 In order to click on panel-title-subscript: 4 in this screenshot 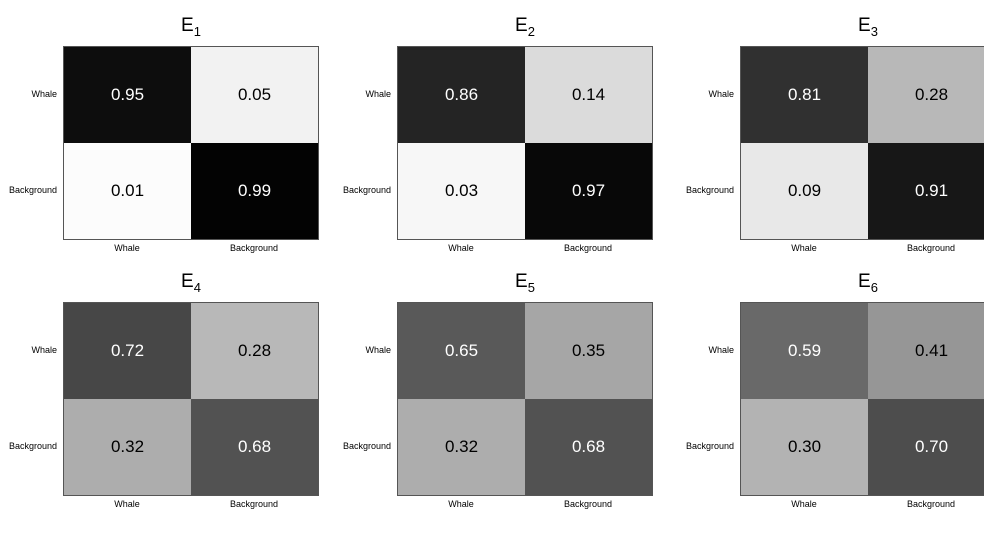, I will do `click(197, 287)`.